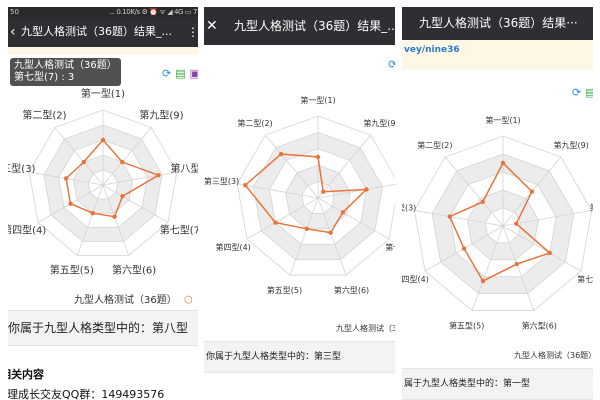 Image resolution: width=600 pixels, height=400 pixels. Describe the element at coordinates (192, 32) in the screenshot. I see `menu-icon: ⋮` at that location.